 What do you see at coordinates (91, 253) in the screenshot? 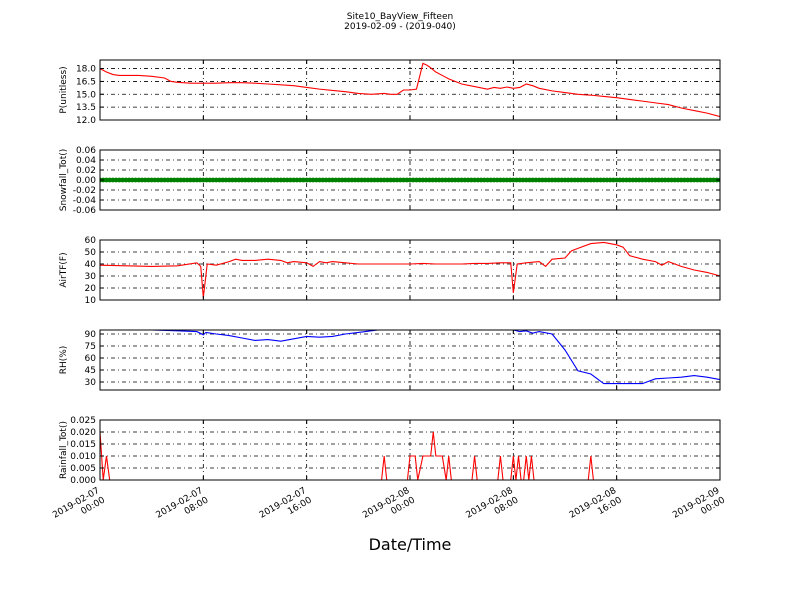
I see `y-tick-label: 50` at bounding box center [91, 253].